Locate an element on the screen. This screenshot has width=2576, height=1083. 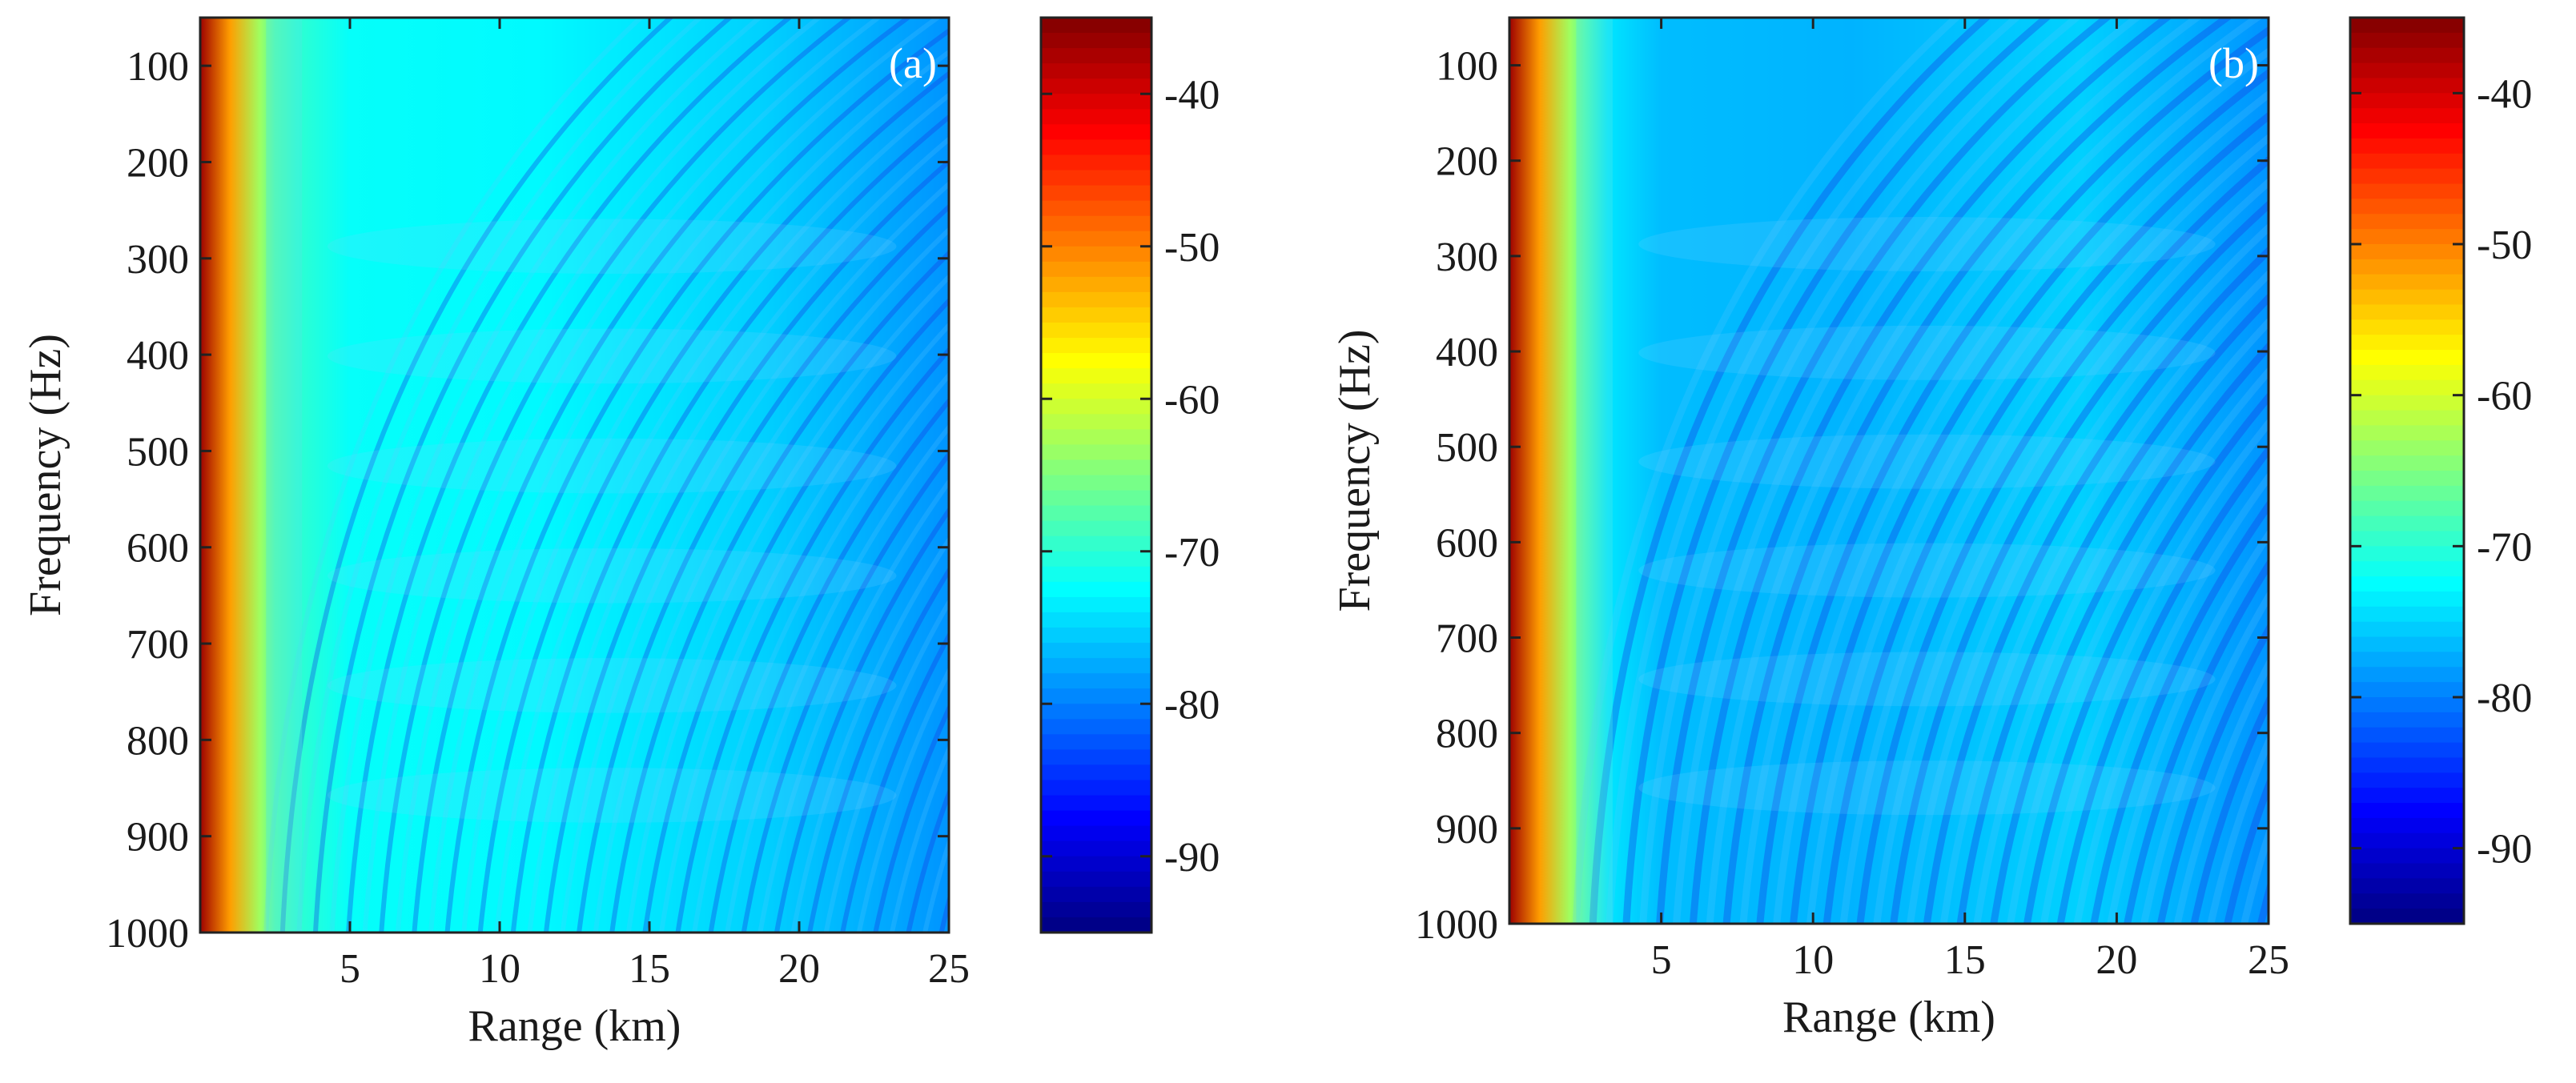
y-axis-label: Frequency (Hz) is located at coordinates (45, 475).